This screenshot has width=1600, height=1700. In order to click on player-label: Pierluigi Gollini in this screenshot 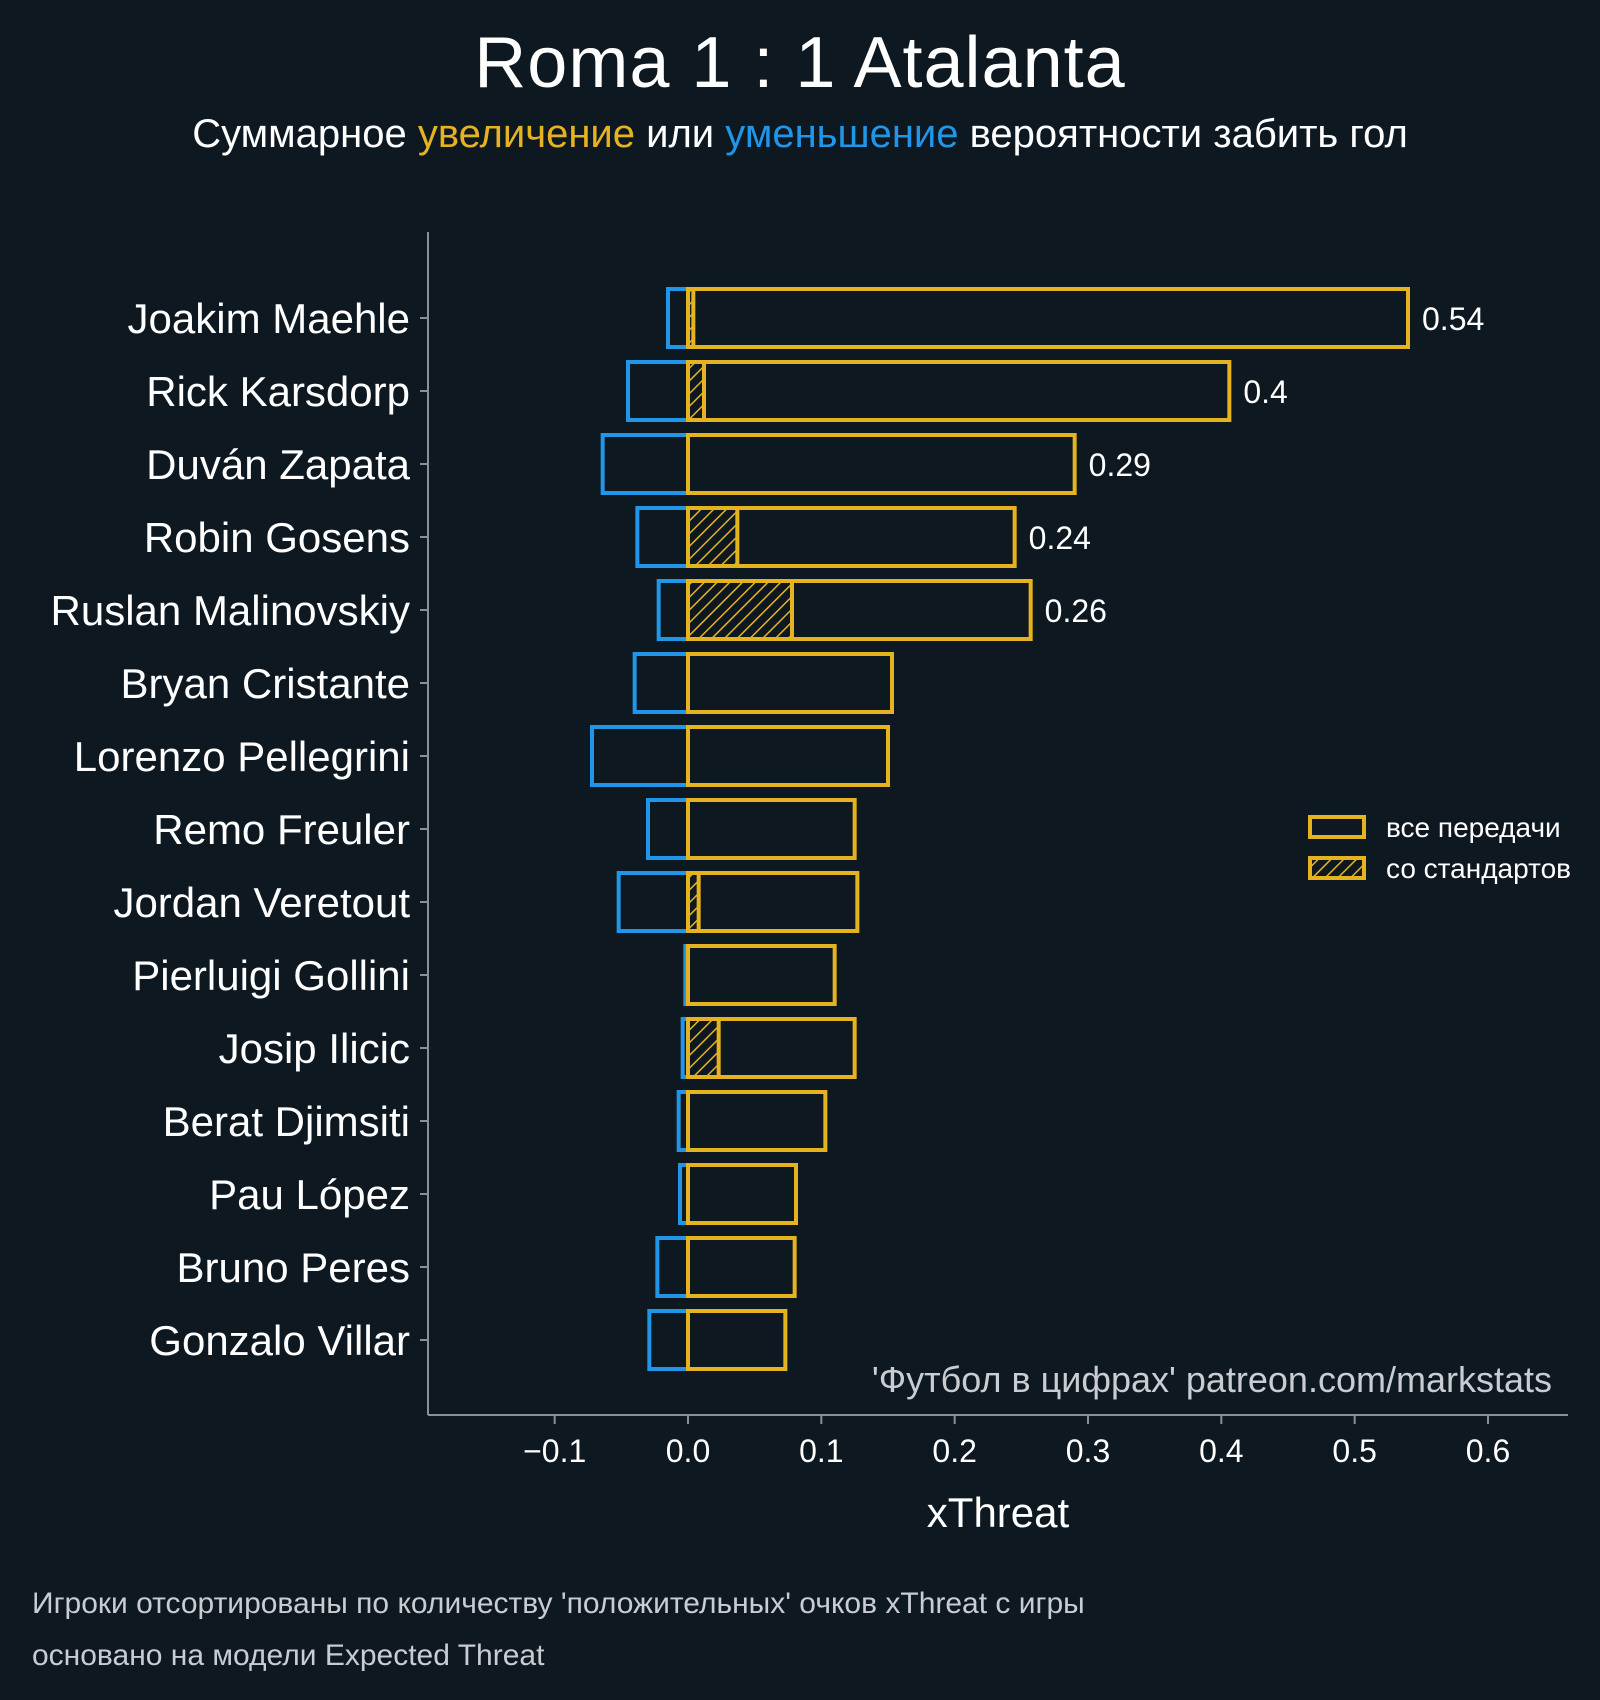, I will do `click(271, 975)`.